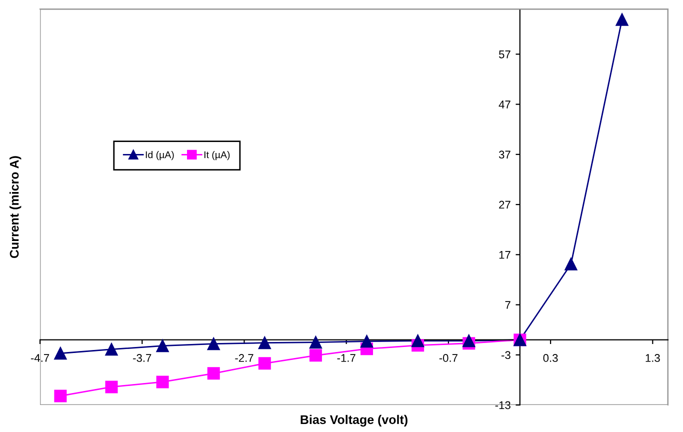  Describe the element at coordinates (354, 420) in the screenshot. I see `x-axis-title: Bias Voltage (volt)` at that location.